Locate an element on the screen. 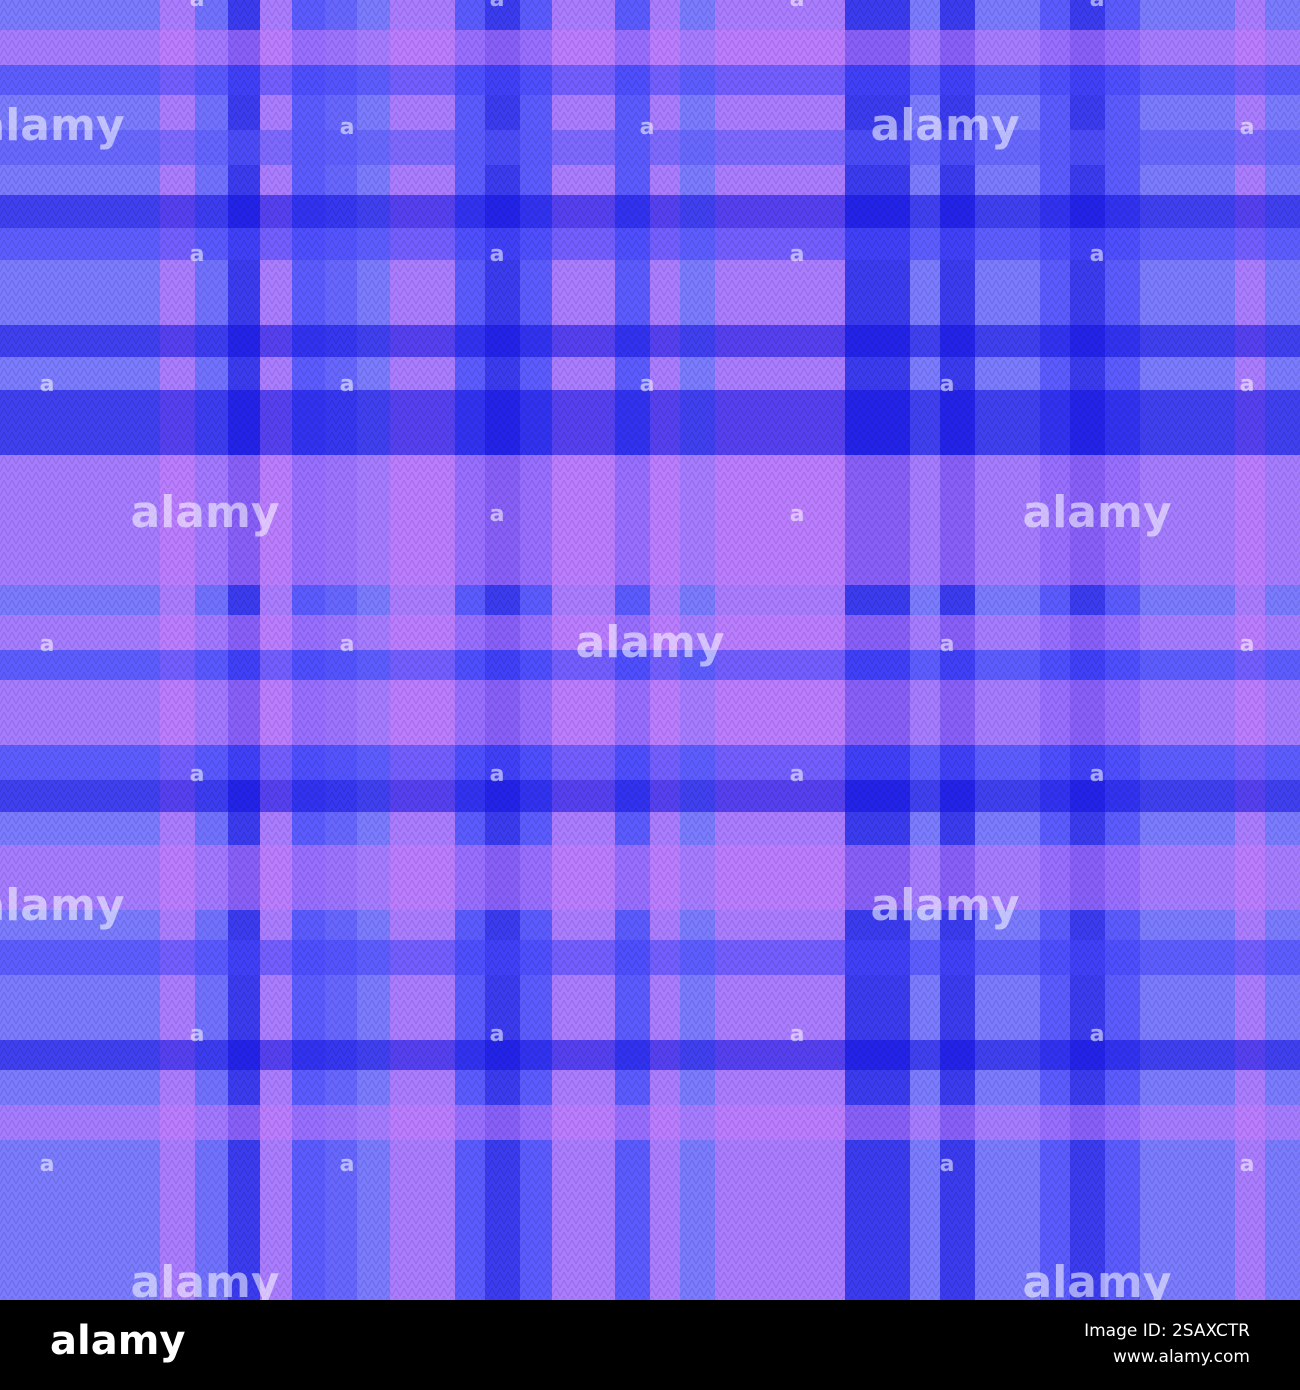  source-url: www.alamy.com is located at coordinates (1181, 1357).